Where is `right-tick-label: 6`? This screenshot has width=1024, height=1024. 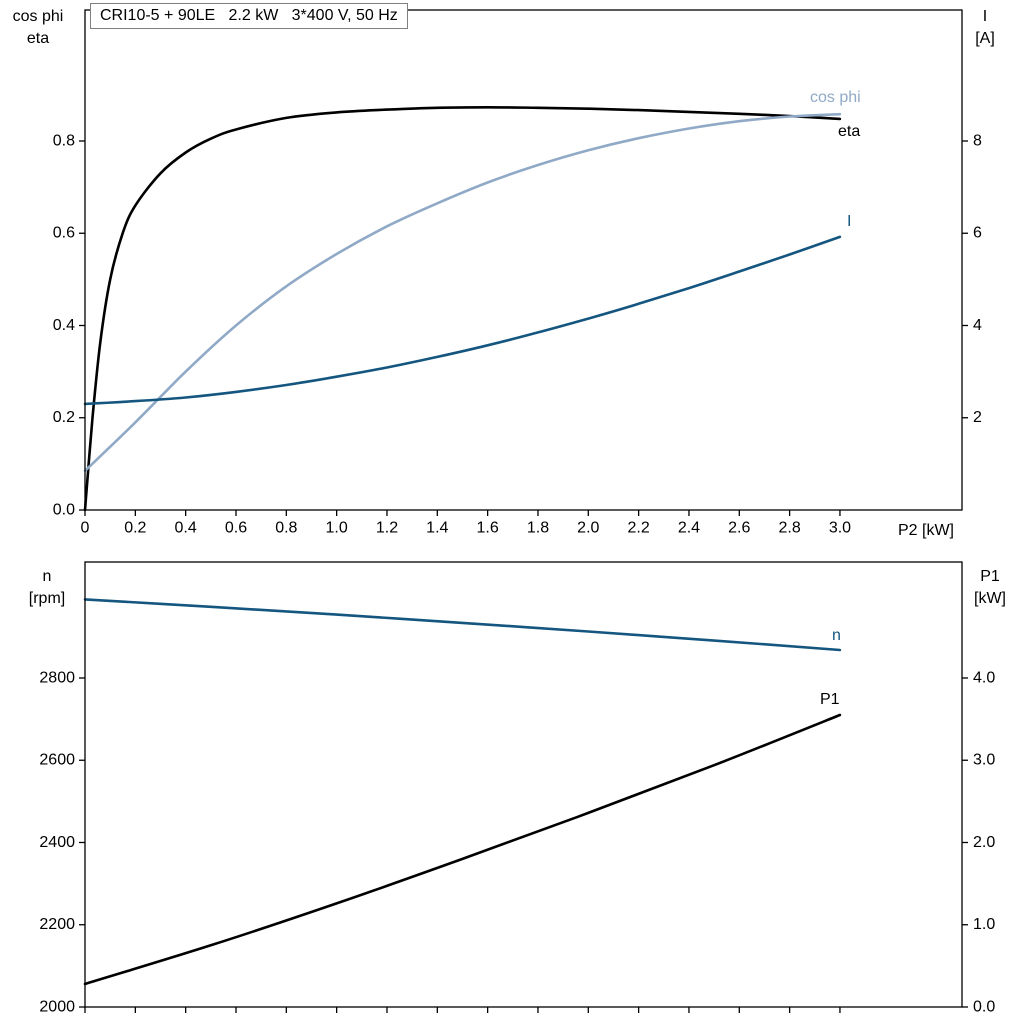 right-tick-label: 6 is located at coordinates (977, 233).